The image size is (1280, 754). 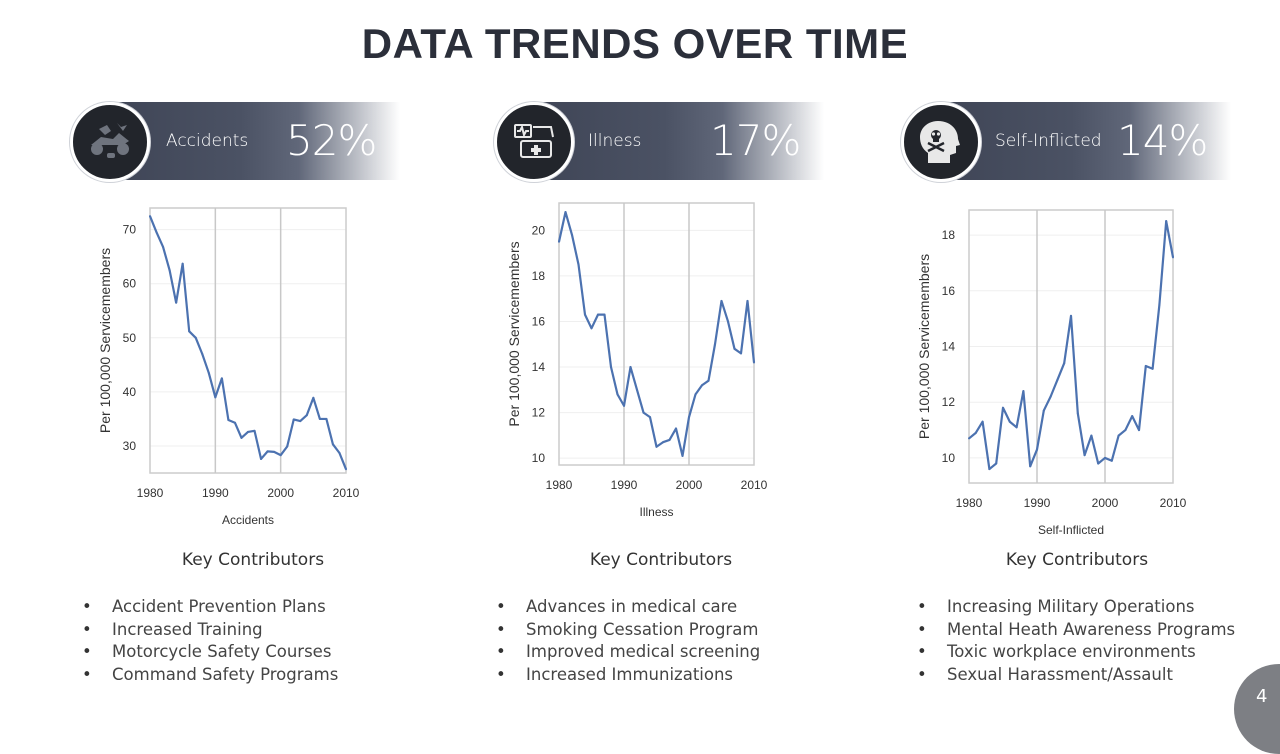 What do you see at coordinates (1076, 675) in the screenshot?
I see `list-item: Sexual Harassment/Assault` at bounding box center [1076, 675].